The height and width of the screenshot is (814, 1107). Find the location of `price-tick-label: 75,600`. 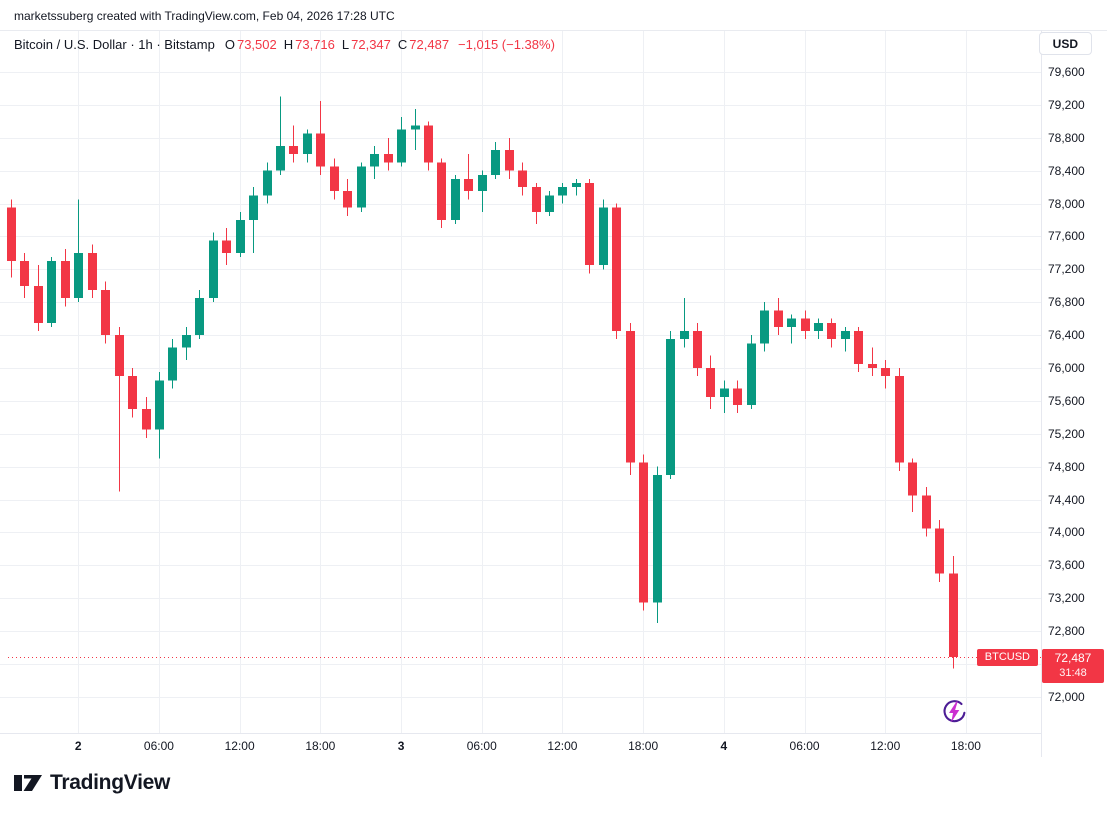

price-tick-label: 75,600 is located at coordinates (1066, 400).